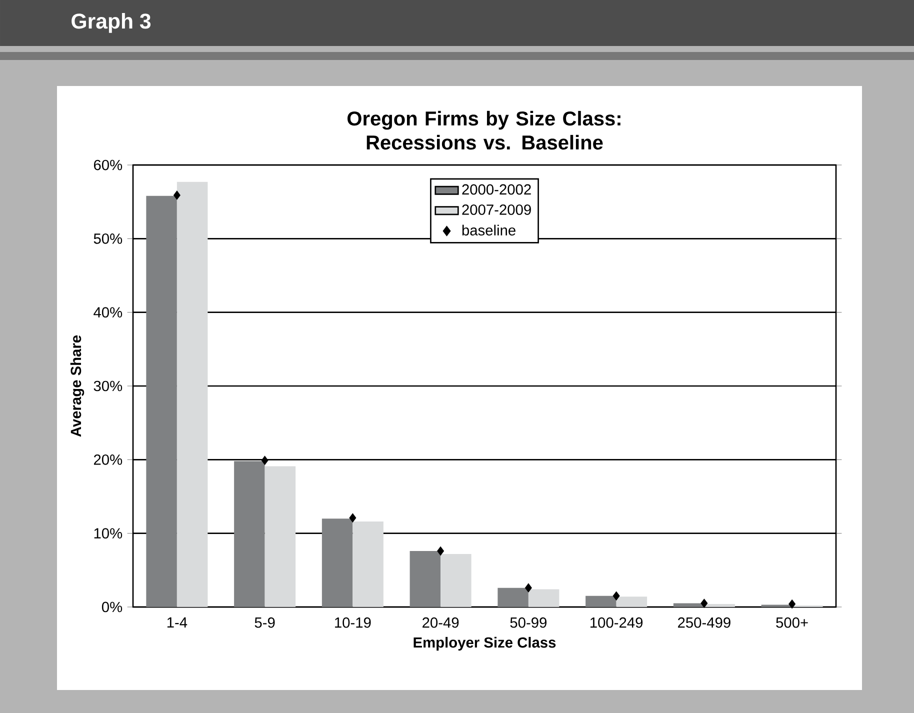  I want to click on y-tick-label: 50%, so click(108, 238).